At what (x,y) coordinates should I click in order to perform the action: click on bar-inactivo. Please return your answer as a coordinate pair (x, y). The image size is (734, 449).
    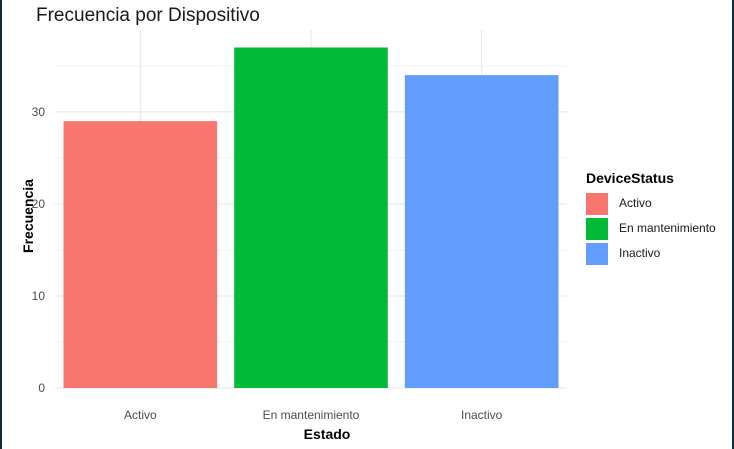
    Looking at the image, I should click on (481, 231).